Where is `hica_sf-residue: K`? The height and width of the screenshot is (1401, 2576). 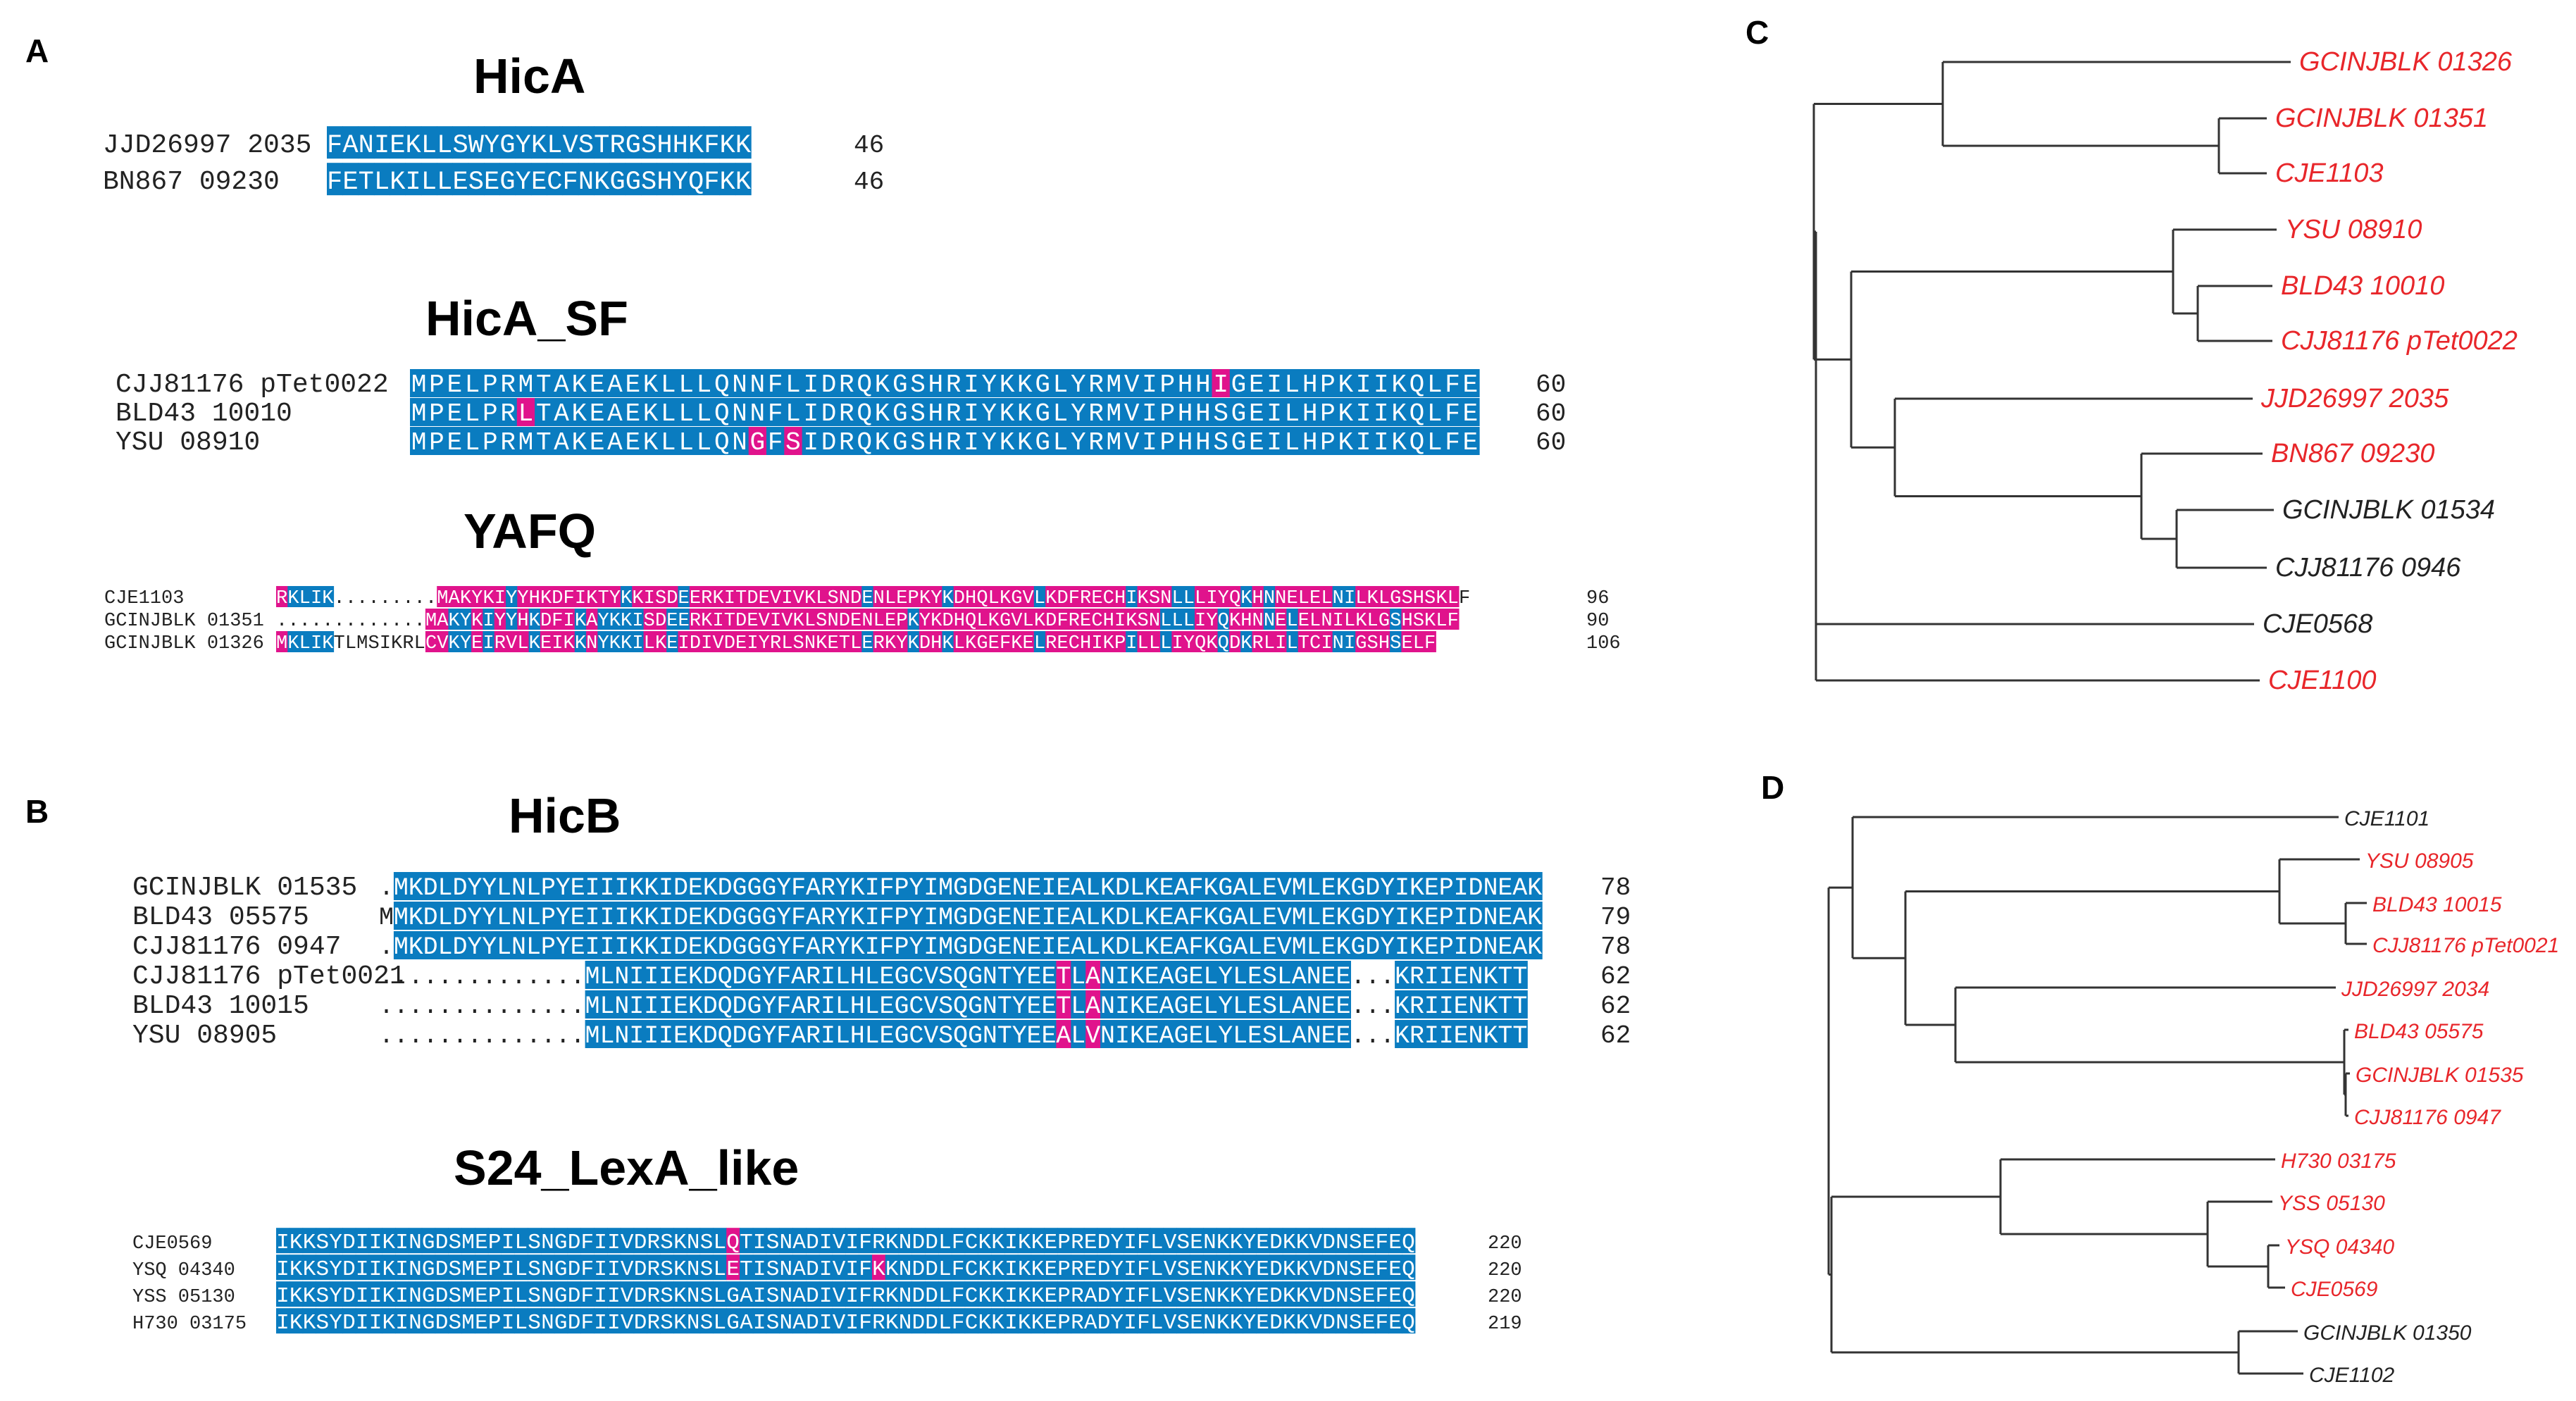
hica_sf-residue: K is located at coordinates (1007, 443).